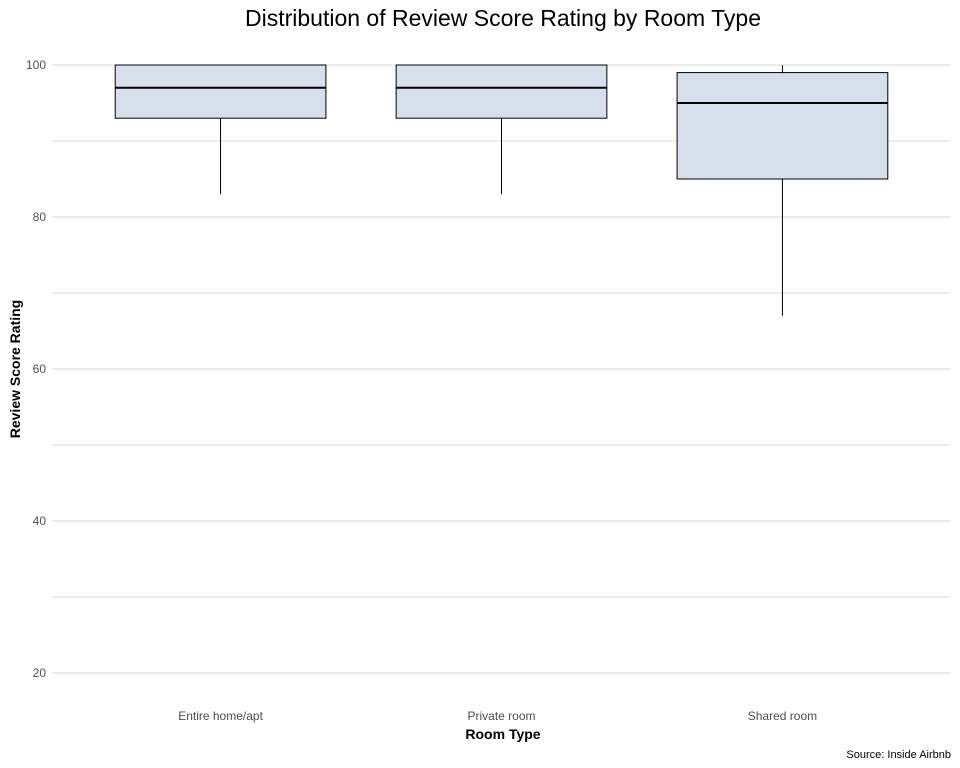  What do you see at coordinates (36, 65) in the screenshot?
I see `y-tick-label: 100` at bounding box center [36, 65].